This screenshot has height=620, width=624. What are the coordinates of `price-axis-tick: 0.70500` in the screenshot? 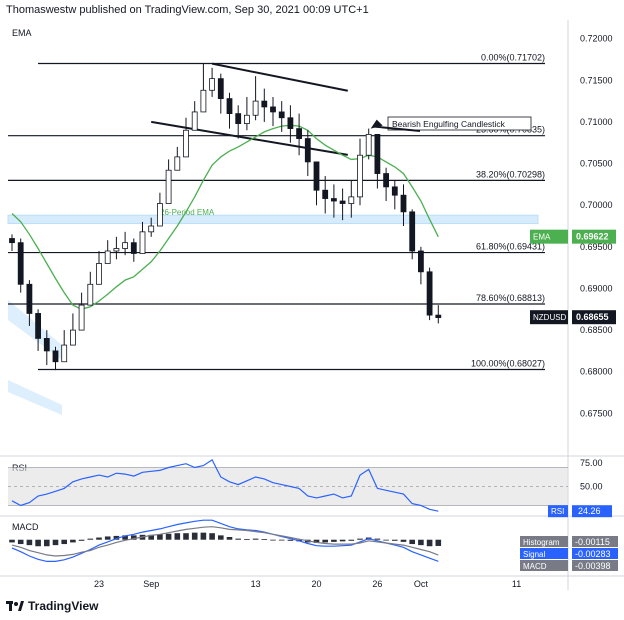 It's located at (596, 164).